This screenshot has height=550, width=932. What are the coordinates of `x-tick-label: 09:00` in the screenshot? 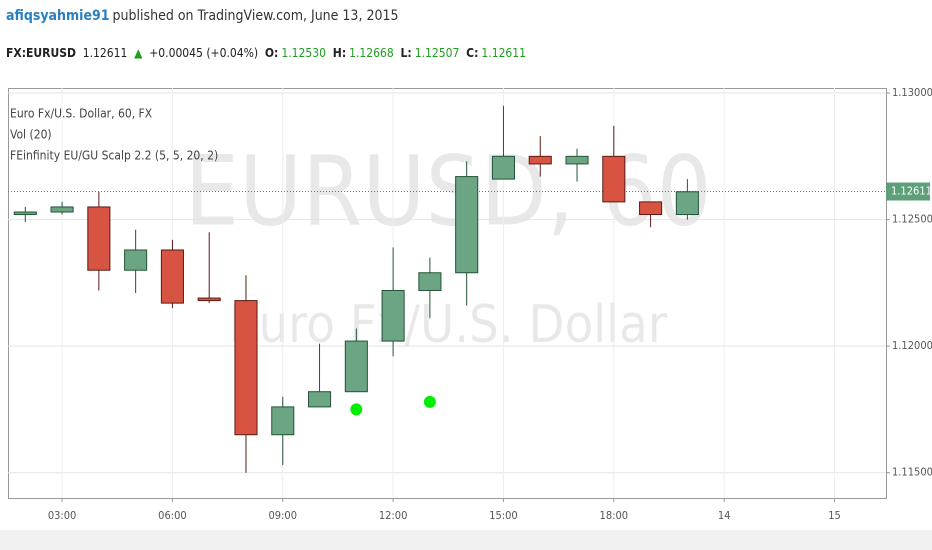 It's located at (283, 515).